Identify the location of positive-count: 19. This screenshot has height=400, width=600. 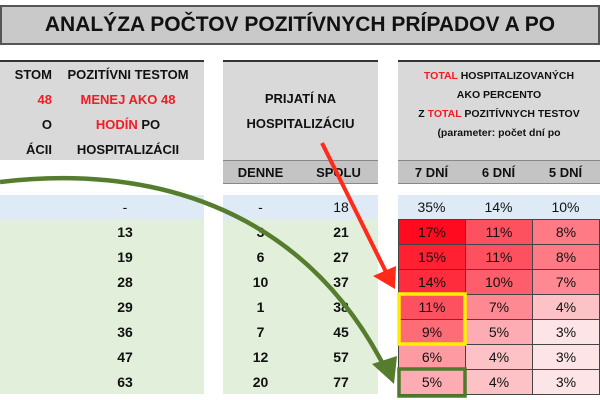
(125, 256).